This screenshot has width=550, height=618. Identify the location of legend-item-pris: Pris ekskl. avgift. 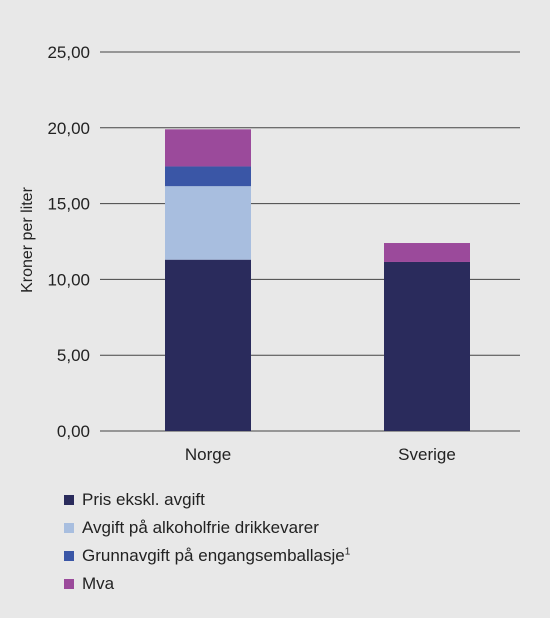
(207, 500).